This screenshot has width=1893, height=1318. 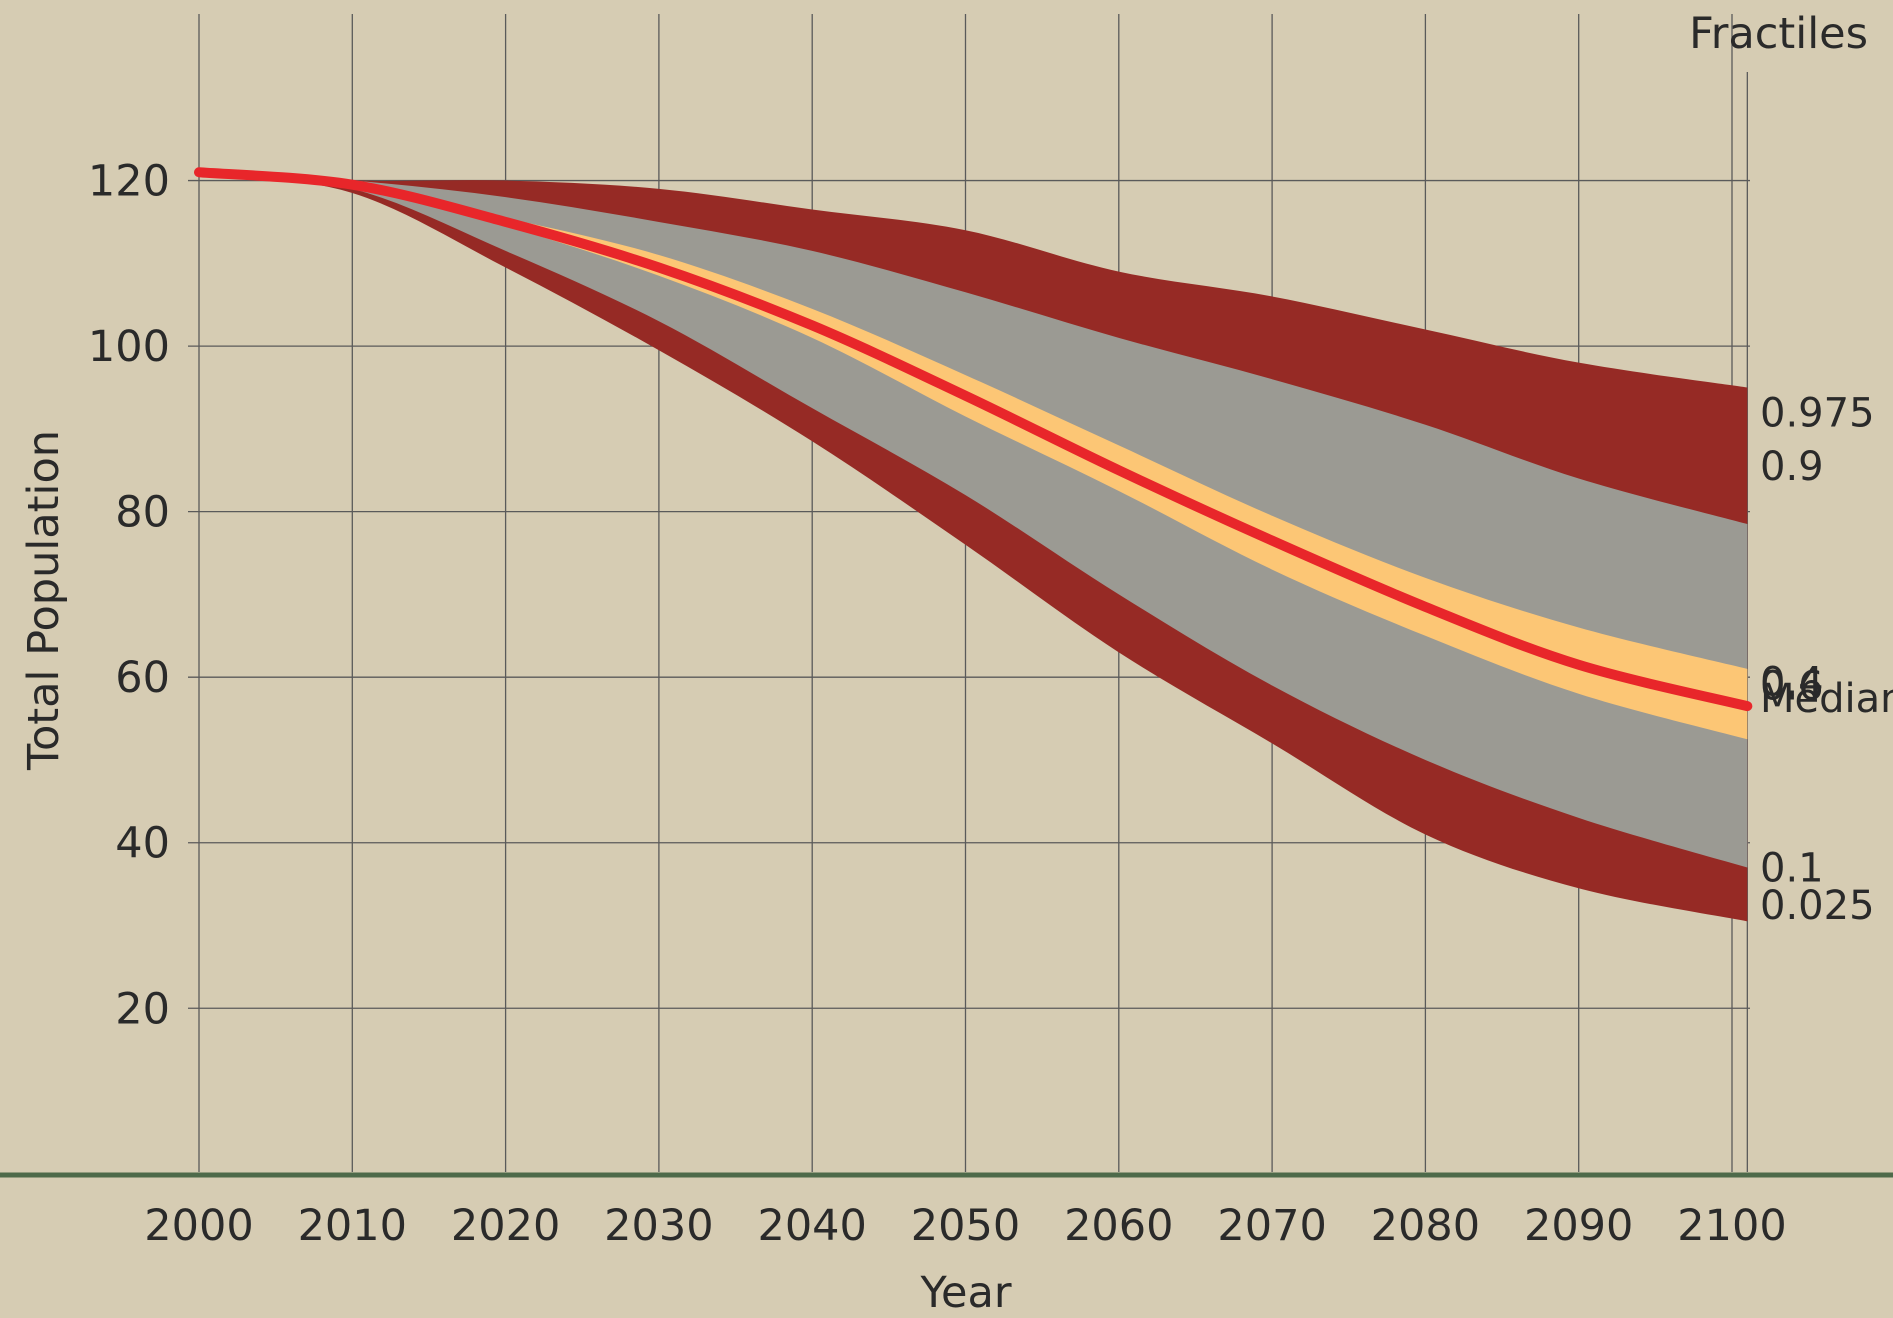 What do you see at coordinates (44, 600) in the screenshot?
I see `y-axis-title: Total Population` at bounding box center [44, 600].